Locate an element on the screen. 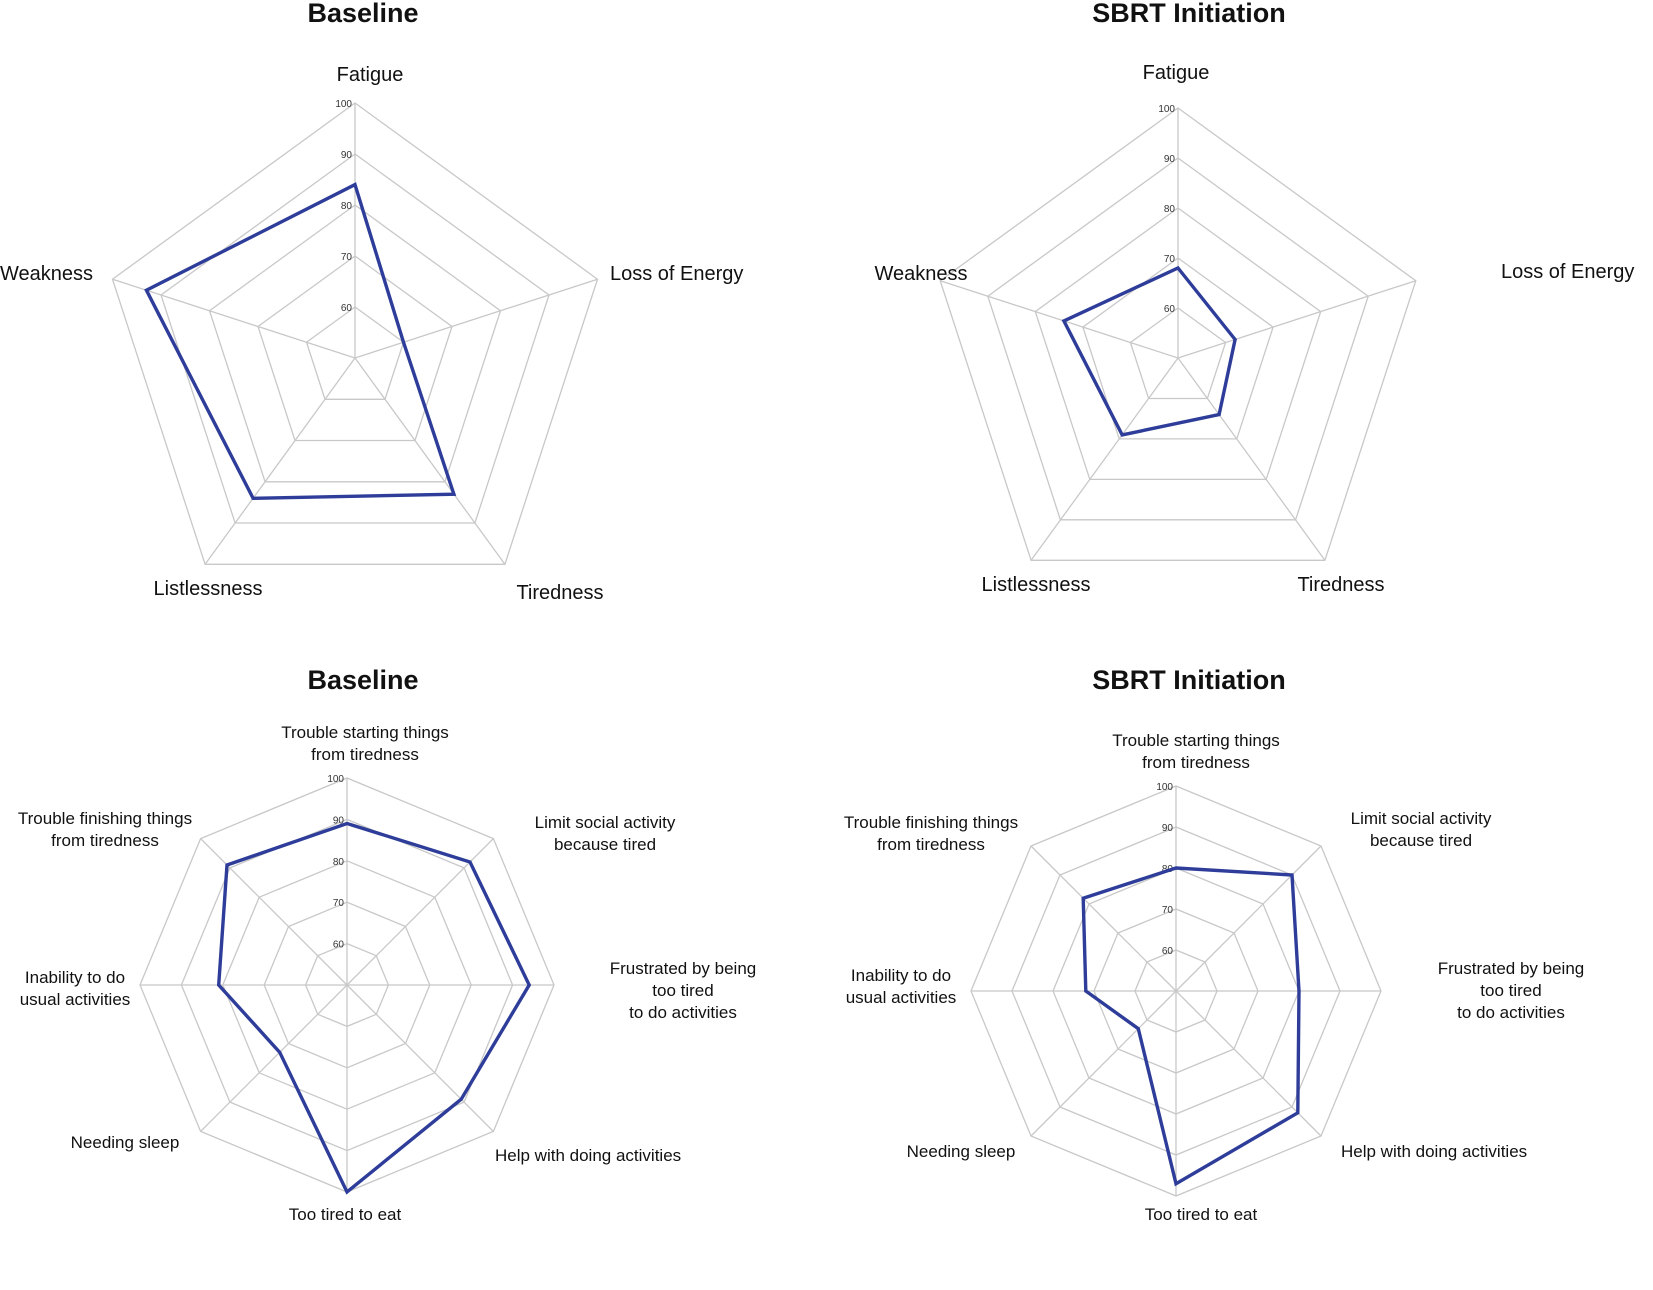  axis-label-inability-usual: Inability to do usual activities is located at coordinates (901, 986).